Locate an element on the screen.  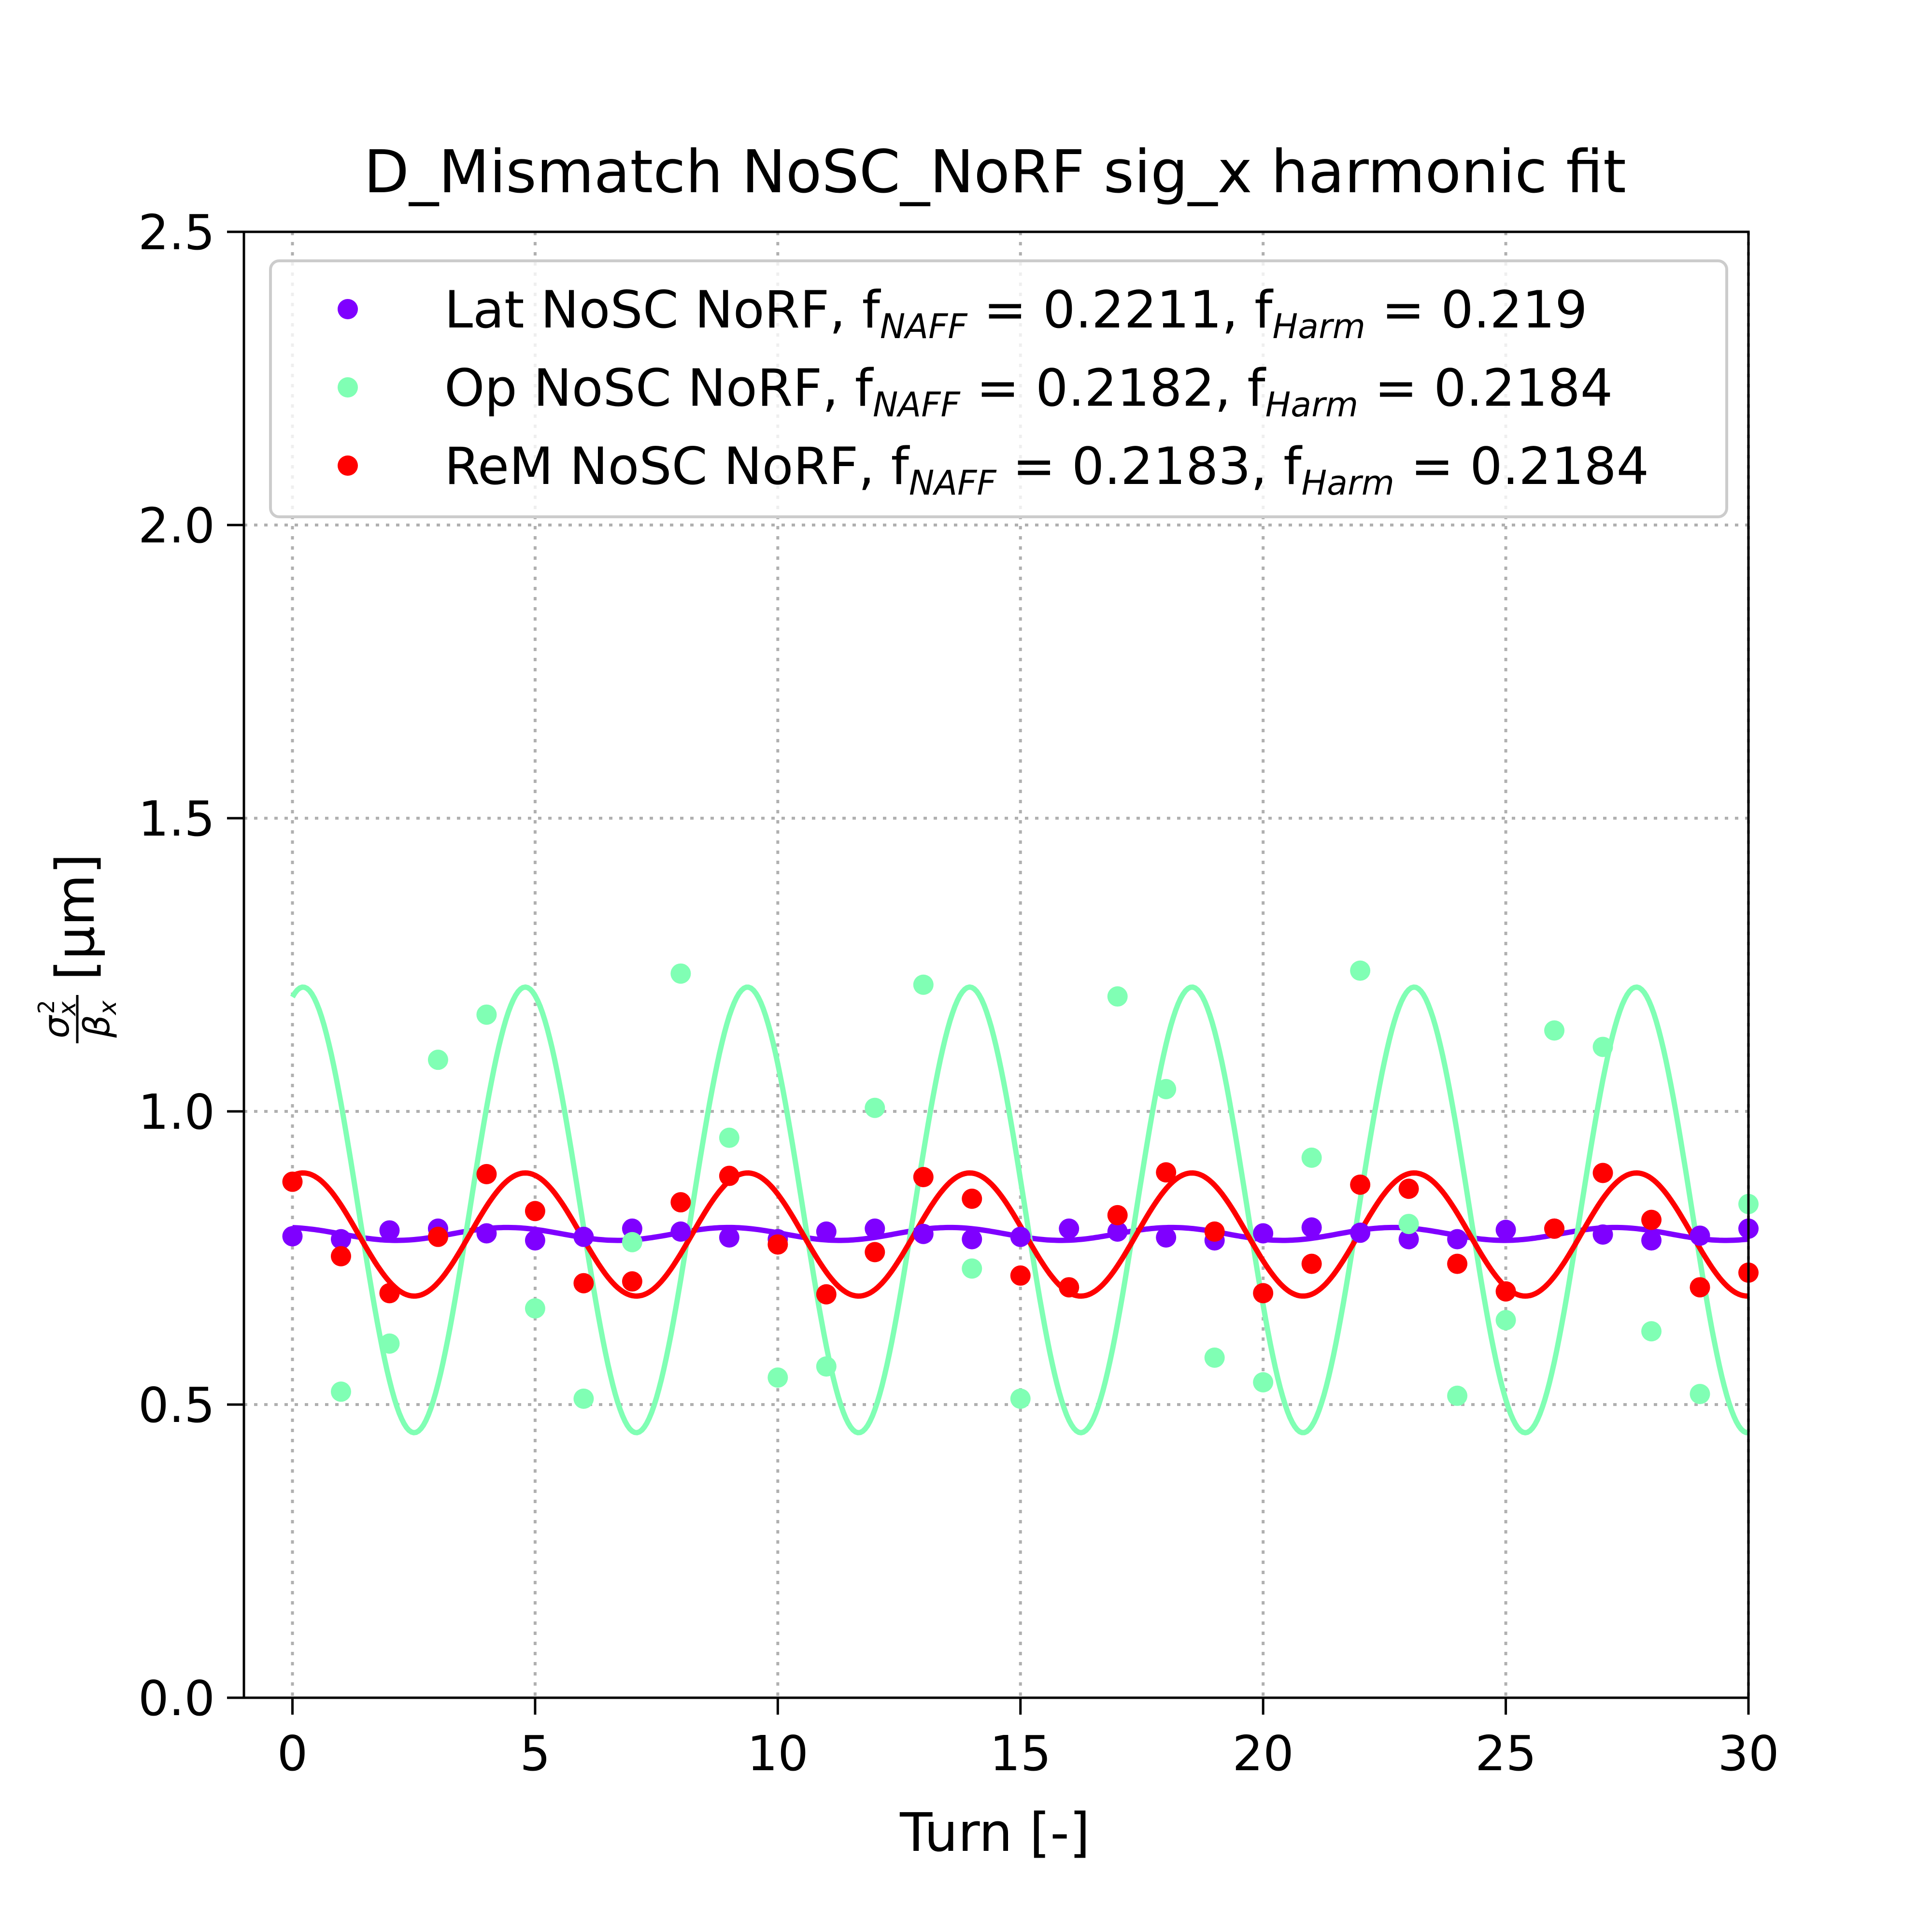
y-label-sigma-sup: 2 is located at coordinates (46, 1007).